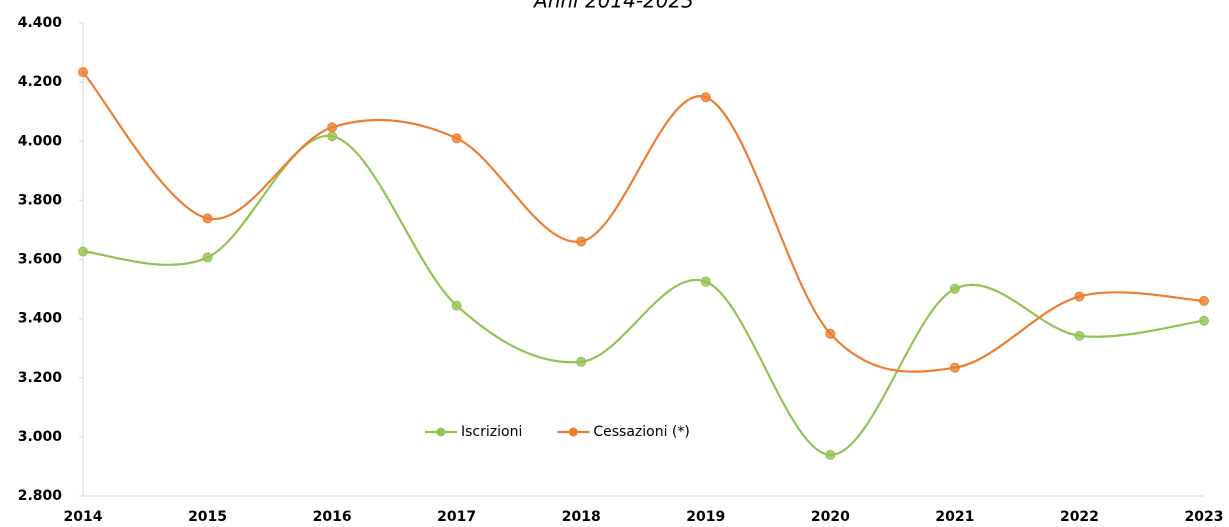 This screenshot has height=527, width=1229. Describe the element at coordinates (491, 432) in the screenshot. I see `legend-label: Iscrizioni` at that location.